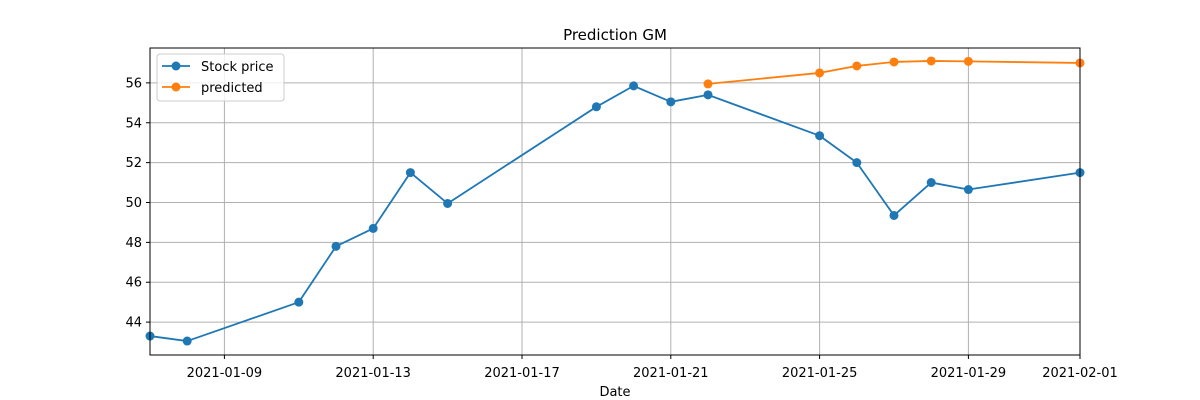 Image resolution: width=1200 pixels, height=400 pixels. I want to click on x-tick-label: 2021-01-13, so click(373, 373).